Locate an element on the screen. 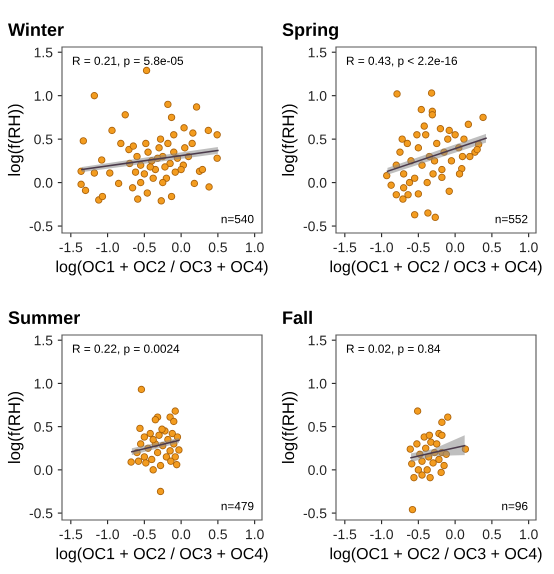 Image resolution: width=554 pixels, height=574 pixels. chart-title: Summer is located at coordinates (44, 317).